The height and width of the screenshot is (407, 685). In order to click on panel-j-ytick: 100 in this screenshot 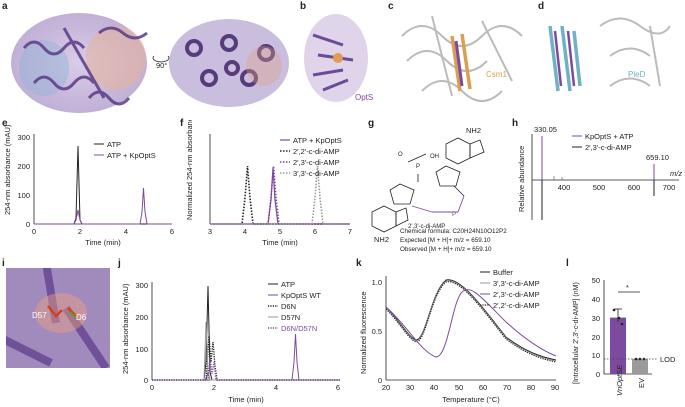, I will do `click(141, 349)`.